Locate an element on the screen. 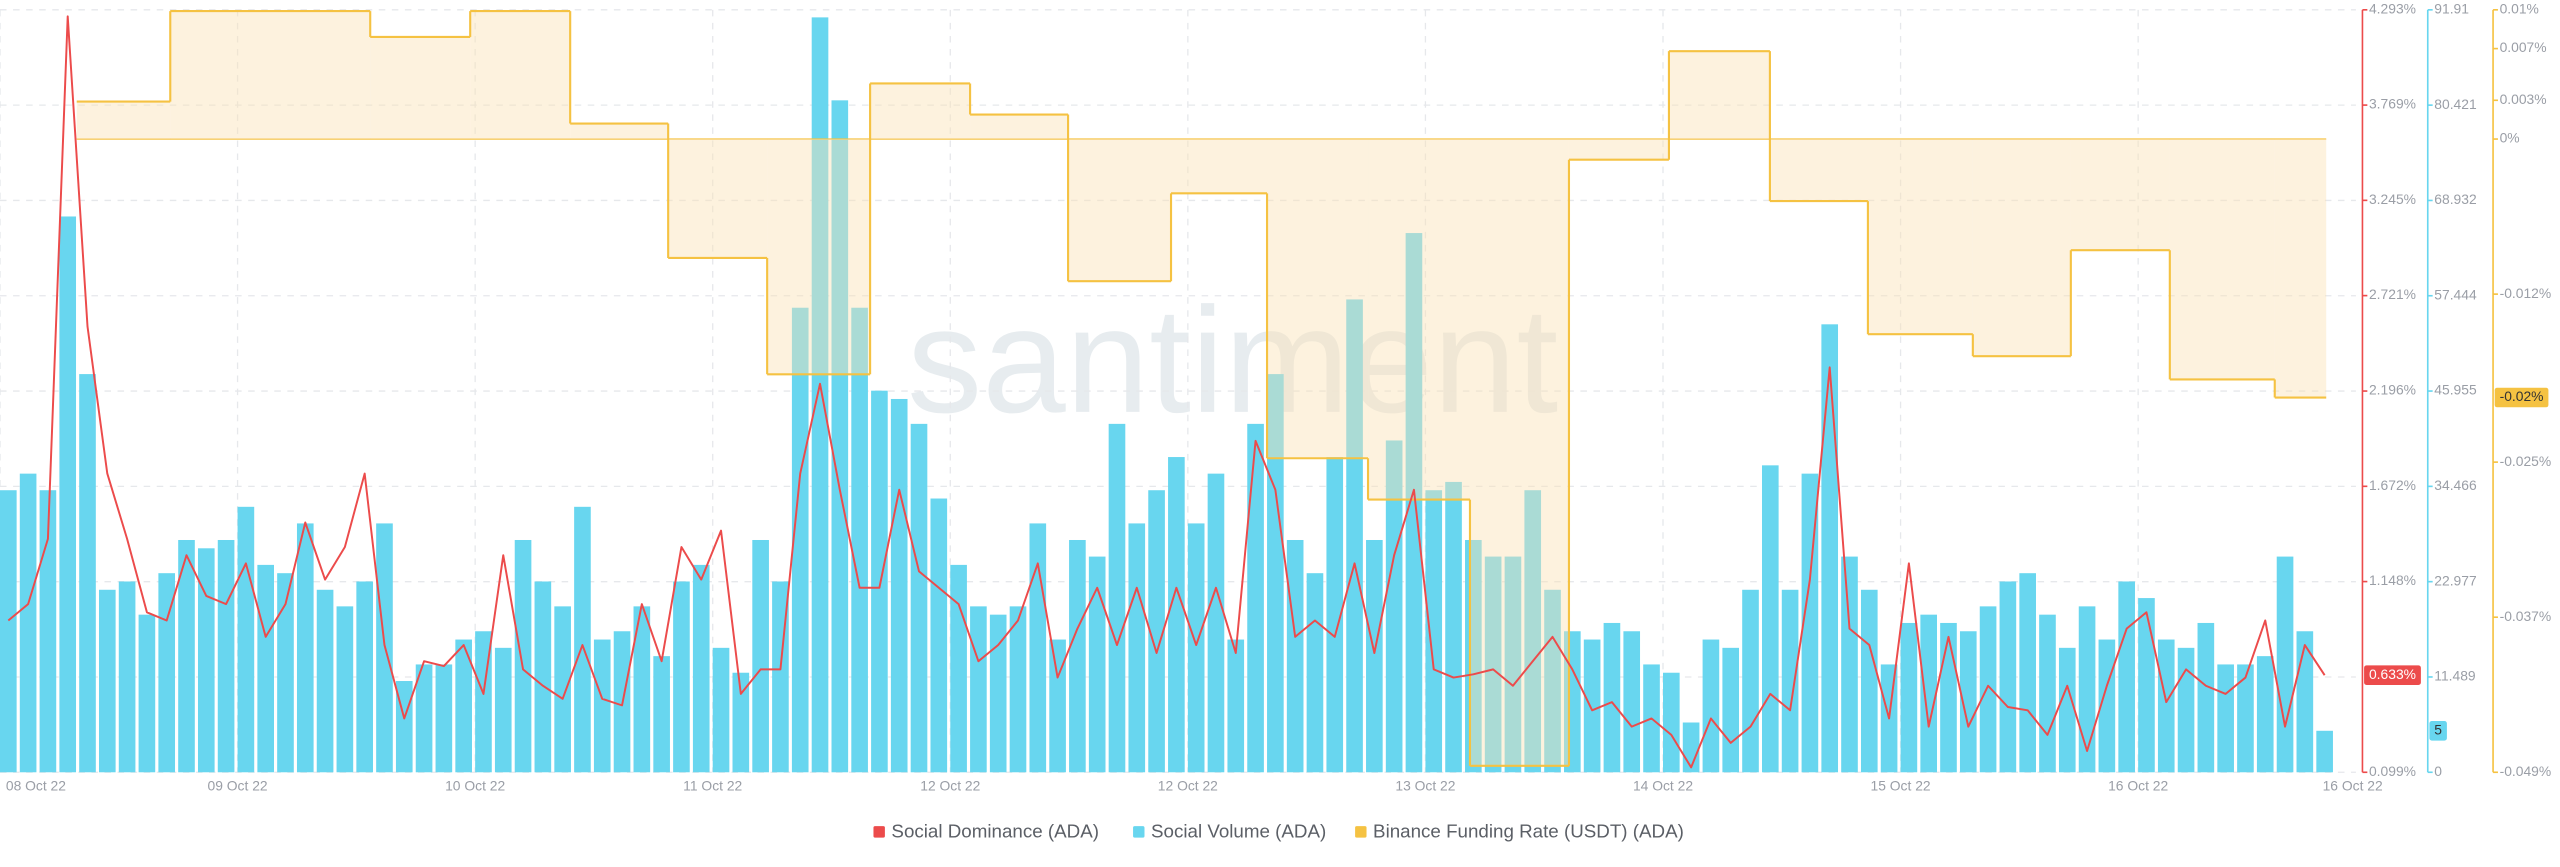  y-tick-label: 0.01% is located at coordinates (2519, 8).